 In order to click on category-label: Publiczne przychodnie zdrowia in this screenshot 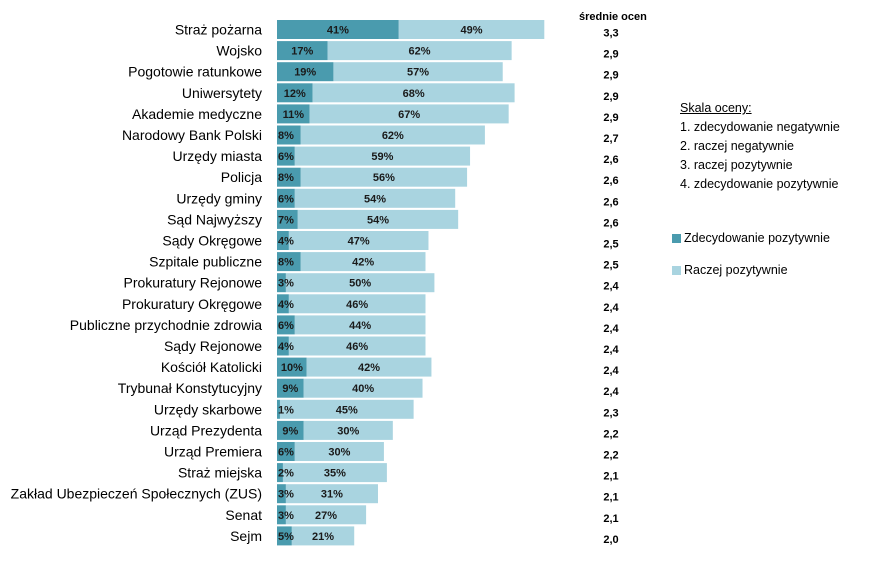, I will do `click(166, 325)`.